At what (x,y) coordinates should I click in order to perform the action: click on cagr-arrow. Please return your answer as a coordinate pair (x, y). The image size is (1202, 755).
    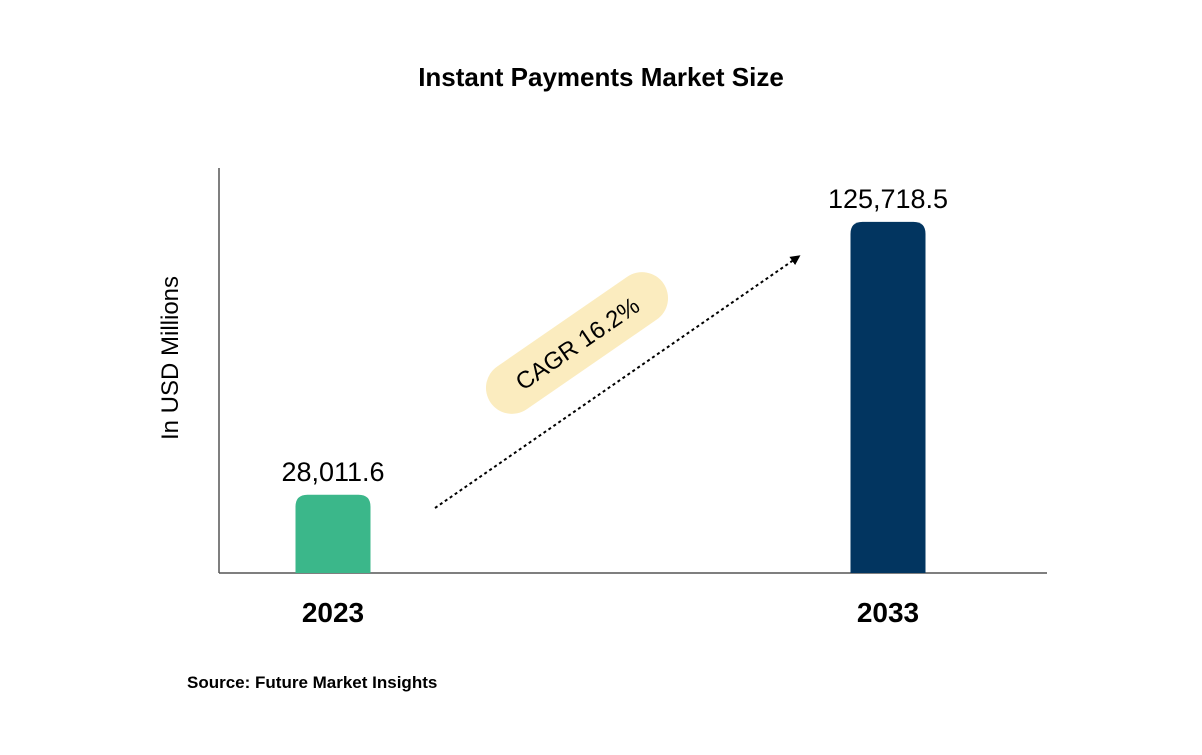
    Looking at the image, I should click on (617, 382).